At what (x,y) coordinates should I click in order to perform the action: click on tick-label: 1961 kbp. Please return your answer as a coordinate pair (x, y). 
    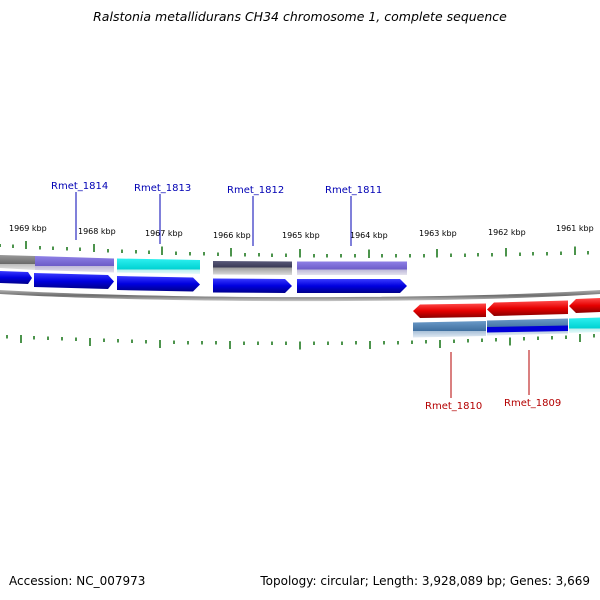
    Looking at the image, I should click on (575, 228).